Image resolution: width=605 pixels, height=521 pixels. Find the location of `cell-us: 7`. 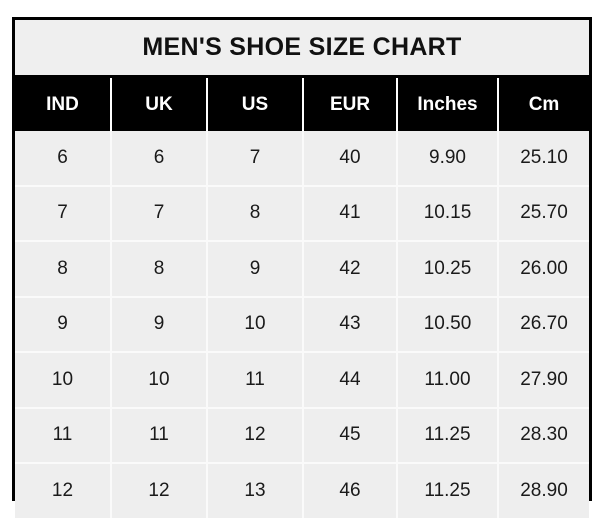

cell-us: 7 is located at coordinates (255, 159).